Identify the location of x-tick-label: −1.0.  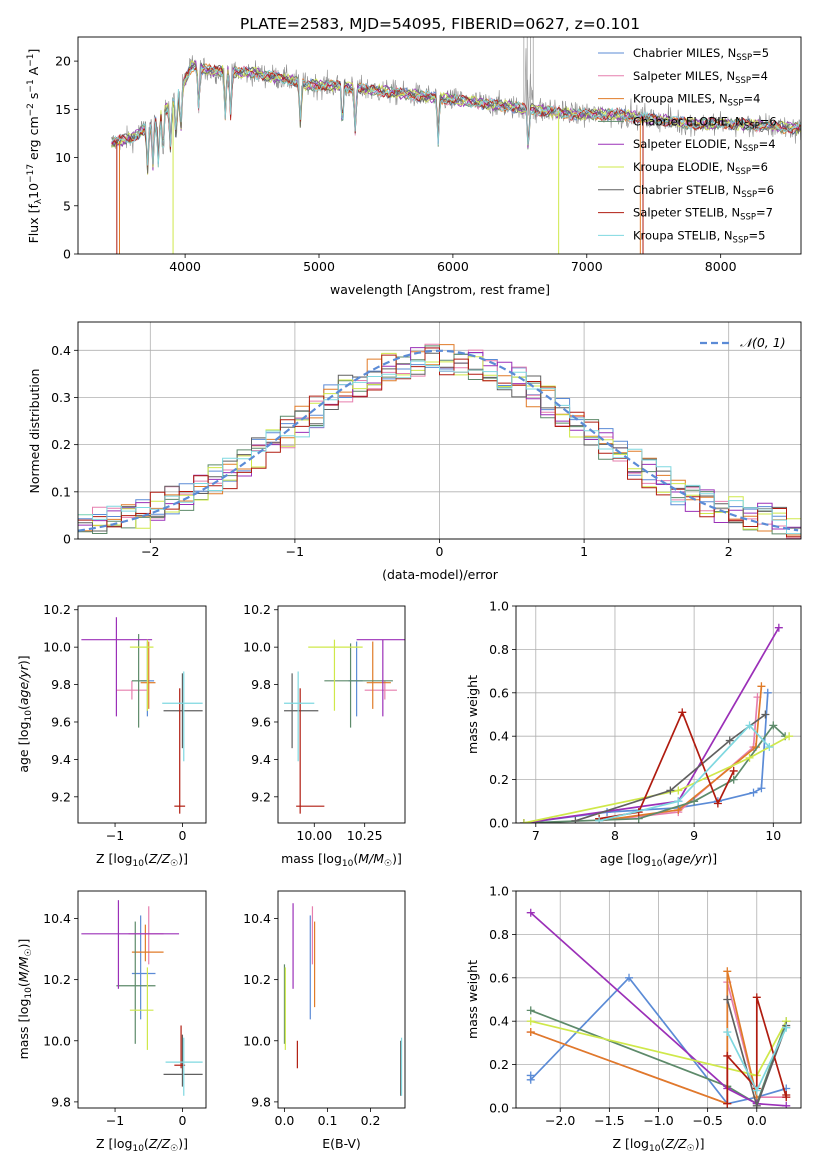
(658, 1120).